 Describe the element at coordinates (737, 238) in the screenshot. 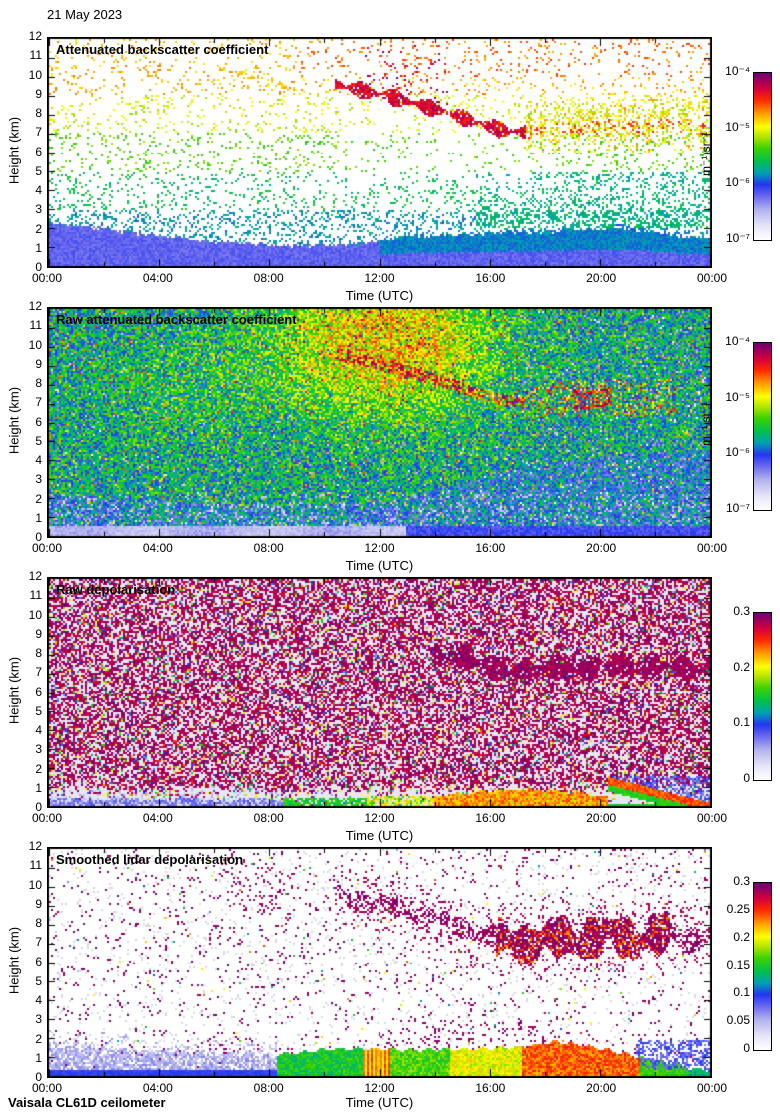

I see `colorbar-tick-label: 10⁻⁷` at that location.